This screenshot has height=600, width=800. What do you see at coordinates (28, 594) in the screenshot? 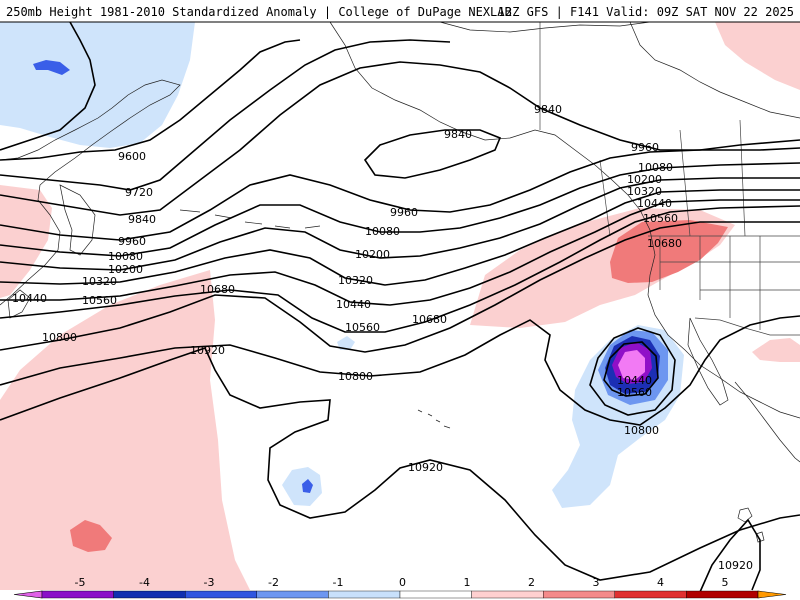
I see `colorbar-arrow-left` at bounding box center [28, 594].